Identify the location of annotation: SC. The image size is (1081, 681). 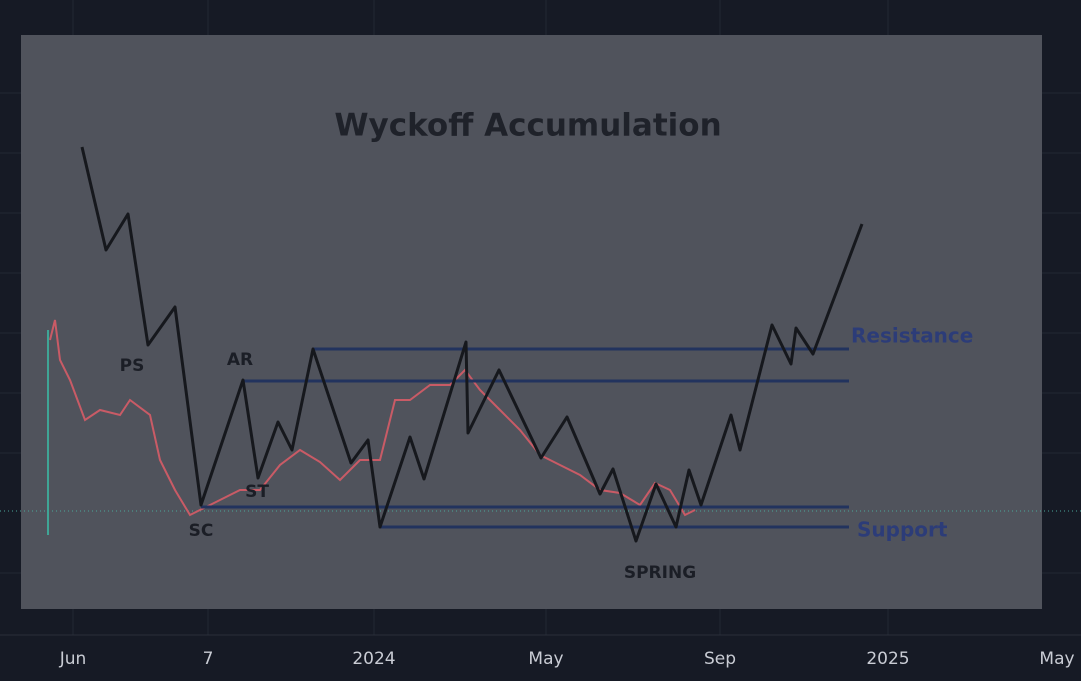
(201, 531).